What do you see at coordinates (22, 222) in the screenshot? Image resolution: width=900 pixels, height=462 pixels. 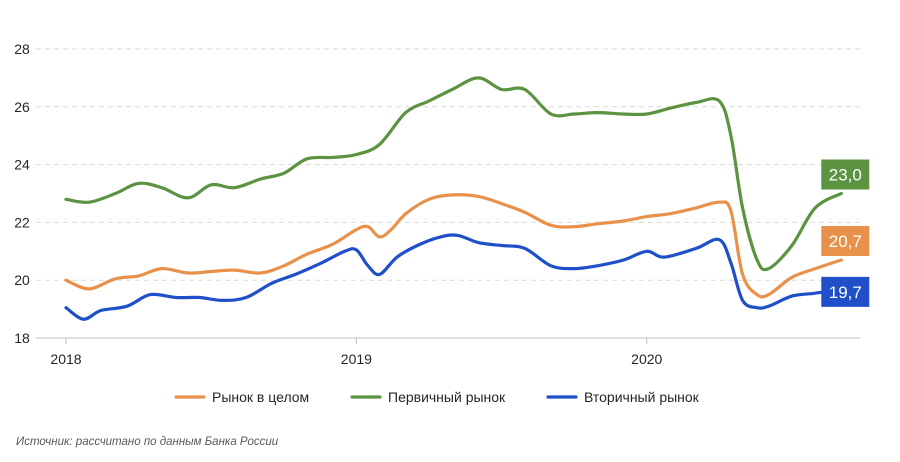 I see `y-tick-label: 22` at bounding box center [22, 222].